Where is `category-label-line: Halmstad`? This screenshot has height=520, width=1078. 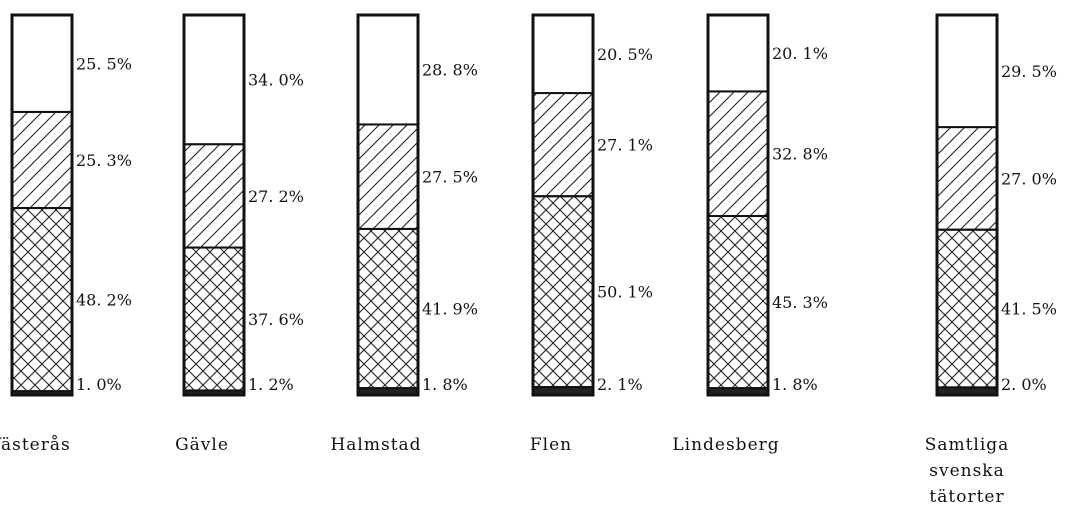
category-label-line: Halmstad is located at coordinates (376, 445).